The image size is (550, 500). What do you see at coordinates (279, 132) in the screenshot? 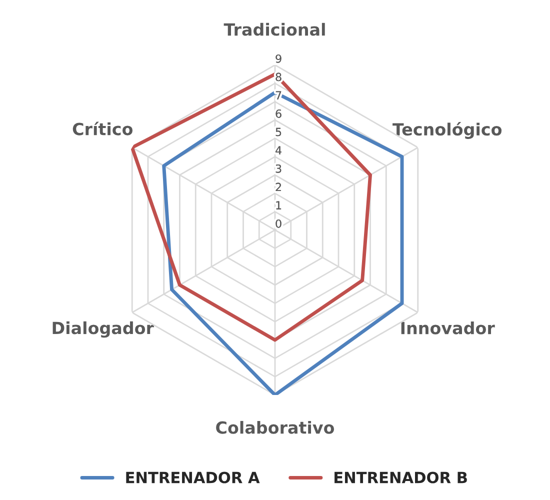
I see `y-tick-label: 5` at bounding box center [279, 132].